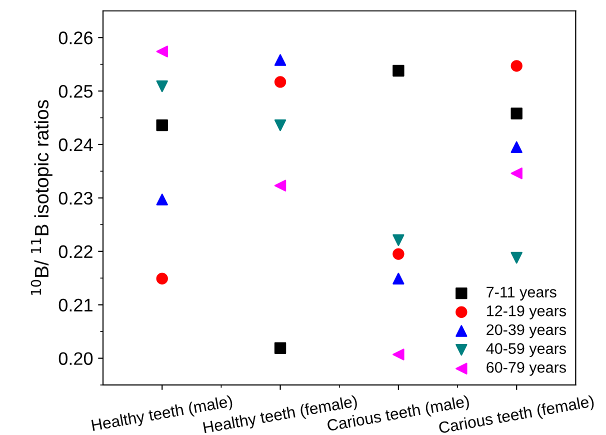 This screenshot has width=606, height=435. What do you see at coordinates (526, 369) in the screenshot?
I see `legend-label: 60-79 years` at bounding box center [526, 369].